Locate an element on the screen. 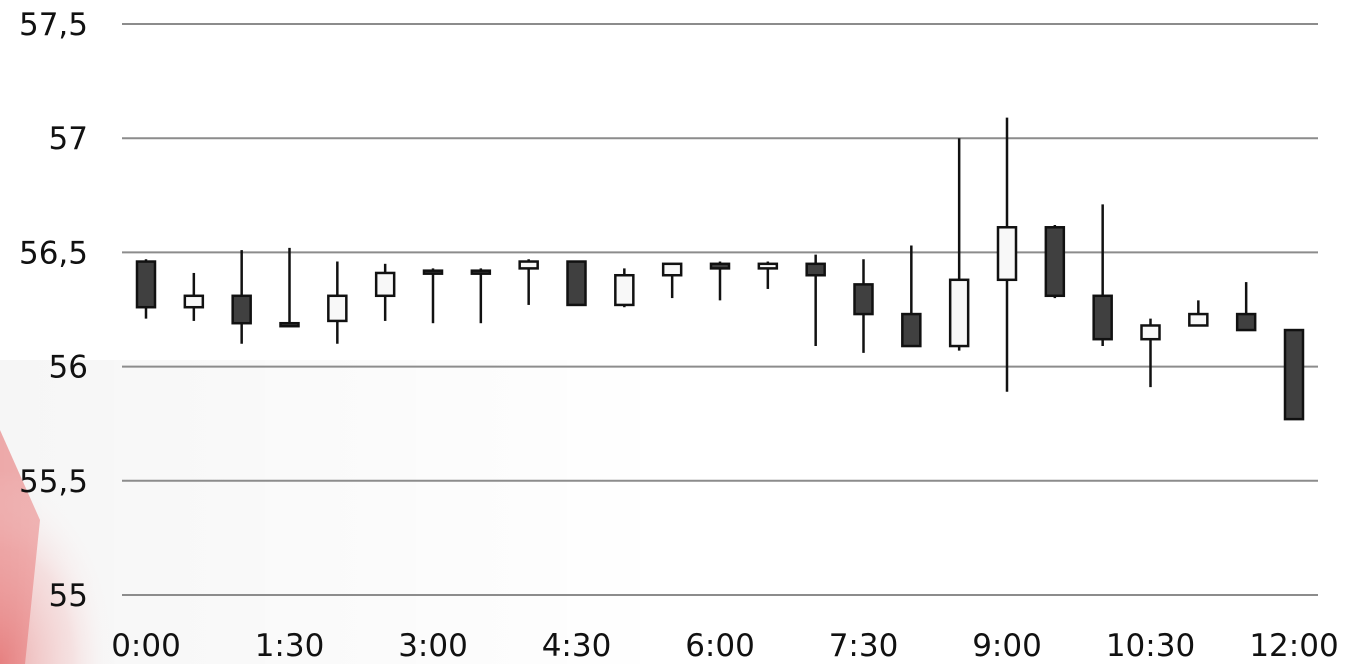 This screenshot has width=1346, height=664. x-tick-label: 7:30 is located at coordinates (864, 646).